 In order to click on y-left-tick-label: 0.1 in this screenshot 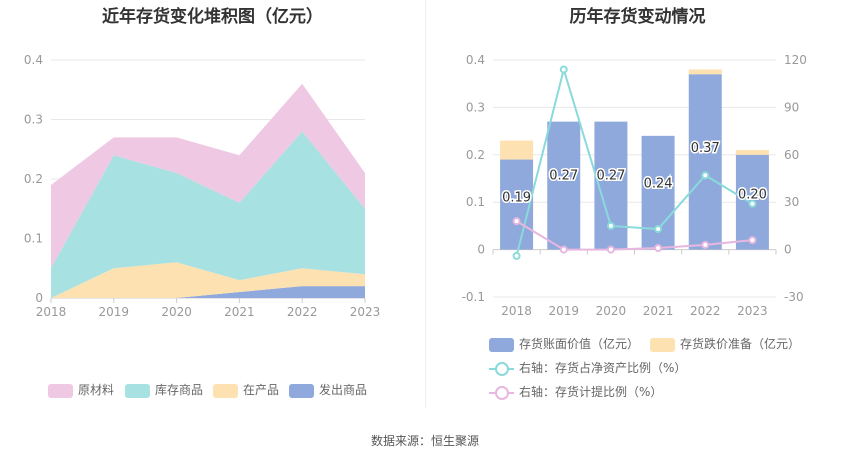, I will do `click(475, 202)`.